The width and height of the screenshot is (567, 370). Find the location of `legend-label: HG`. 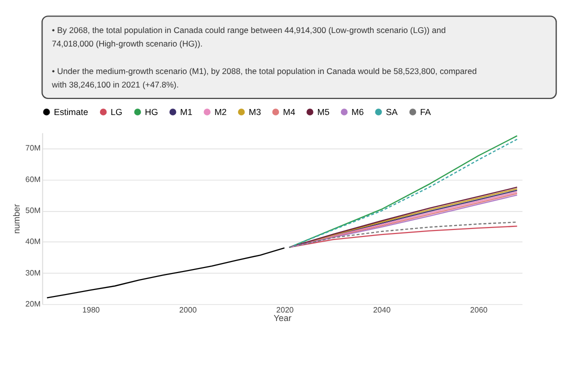

legend-label: HG is located at coordinates (151, 111).